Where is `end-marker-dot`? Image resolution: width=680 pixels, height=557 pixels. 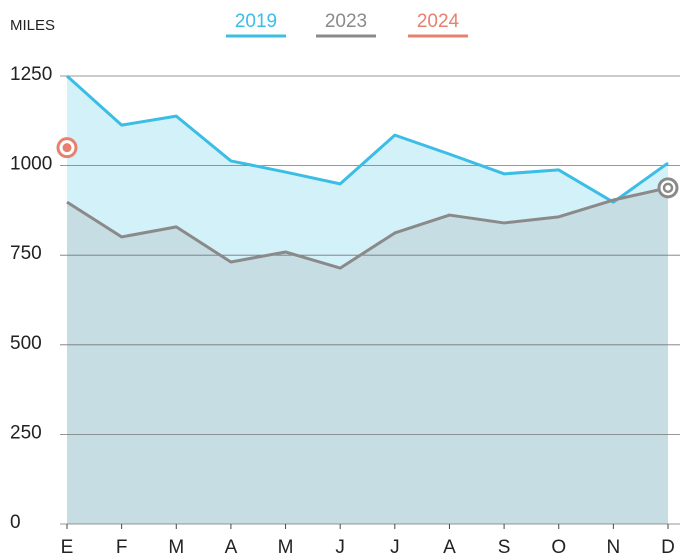
end-marker-dot is located at coordinates (668, 188).